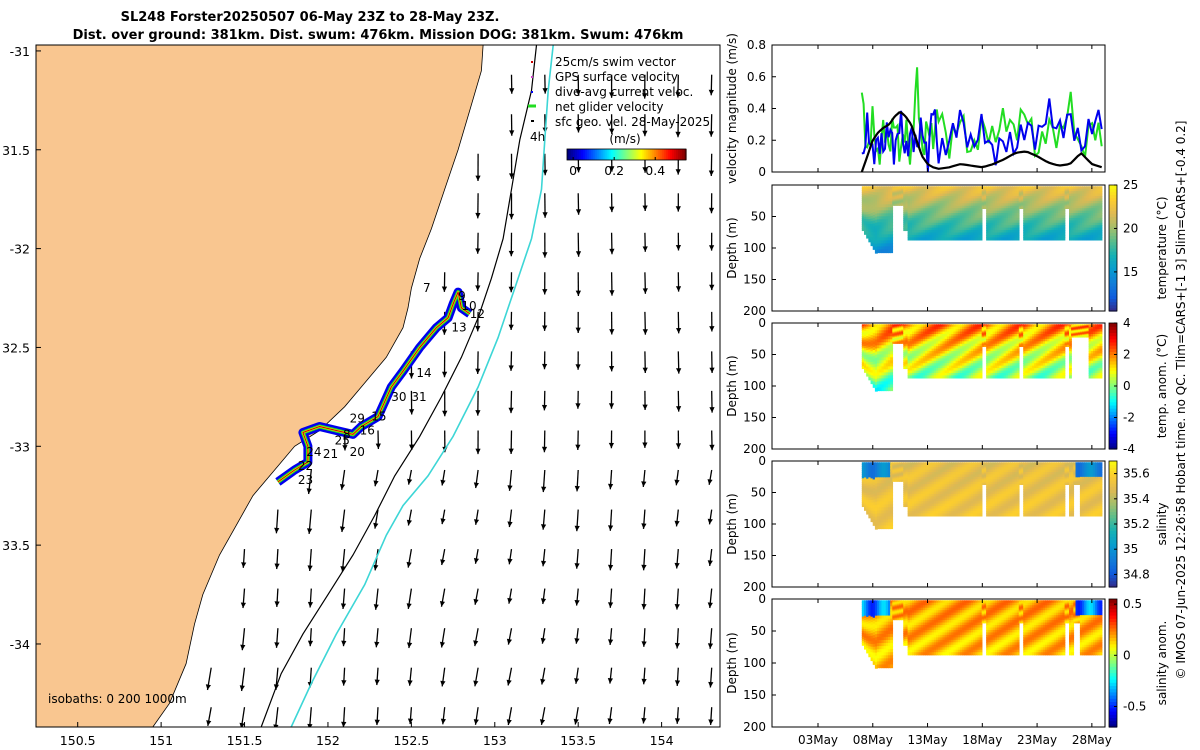 The height and width of the screenshot is (750, 1200). What do you see at coordinates (756, 77) in the screenshot?
I see `panel-y-tick-label: 0.6` at bounding box center [756, 77].